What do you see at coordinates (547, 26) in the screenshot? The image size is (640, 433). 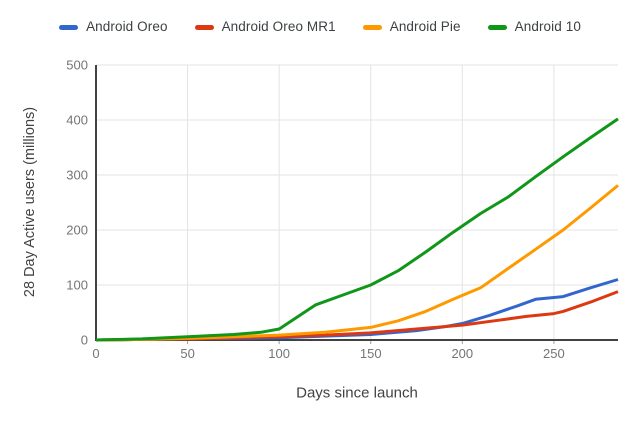 I see `legend-label: Android 10` at bounding box center [547, 26].